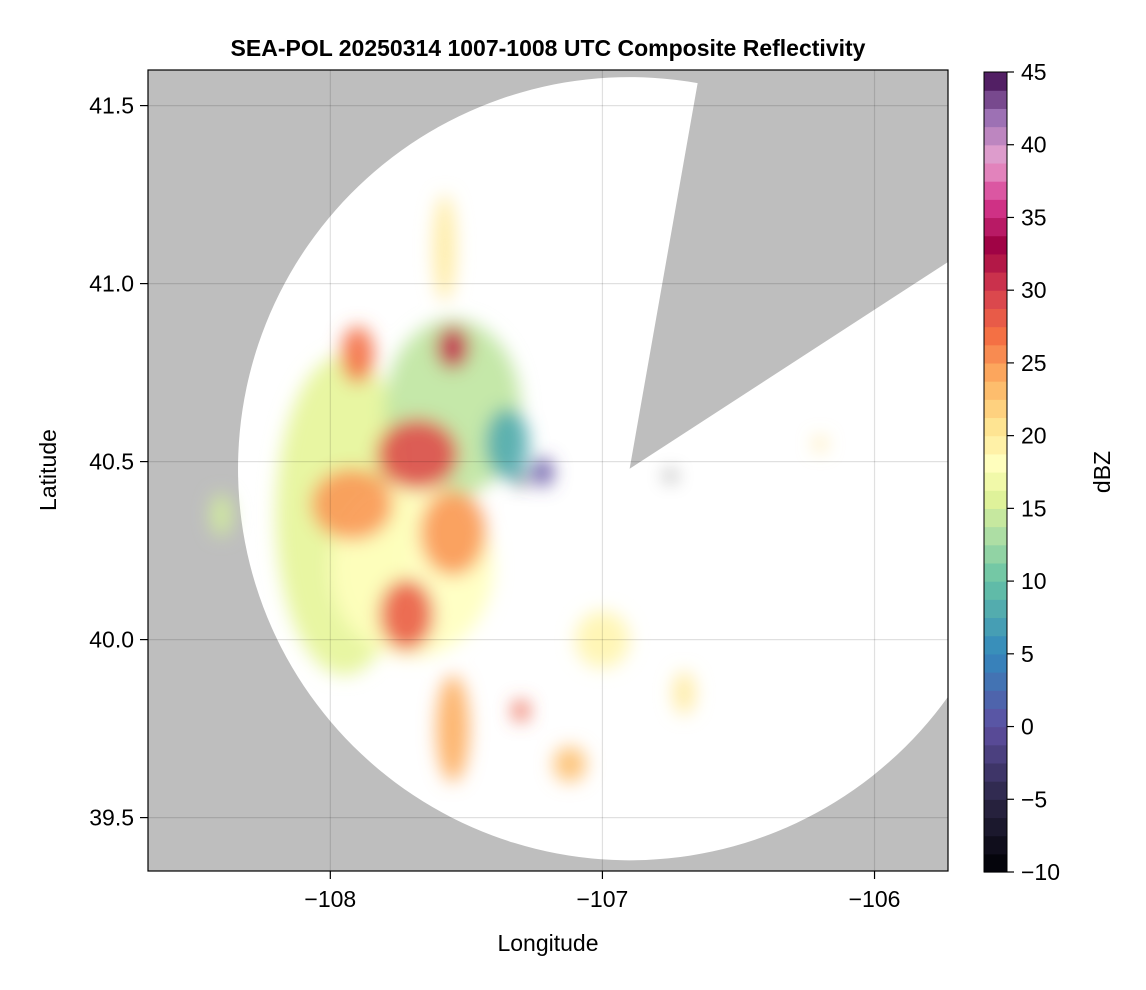 This screenshot has width=1146, height=990. I want to click on y-tick-label: 41.0, so click(111, 284).